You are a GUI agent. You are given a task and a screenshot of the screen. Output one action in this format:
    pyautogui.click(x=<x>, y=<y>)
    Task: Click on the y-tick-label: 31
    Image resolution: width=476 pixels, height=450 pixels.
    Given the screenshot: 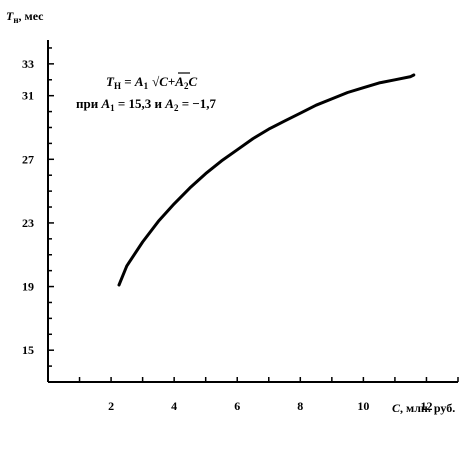 What is the action you would take?
    pyautogui.click(x=28, y=96)
    